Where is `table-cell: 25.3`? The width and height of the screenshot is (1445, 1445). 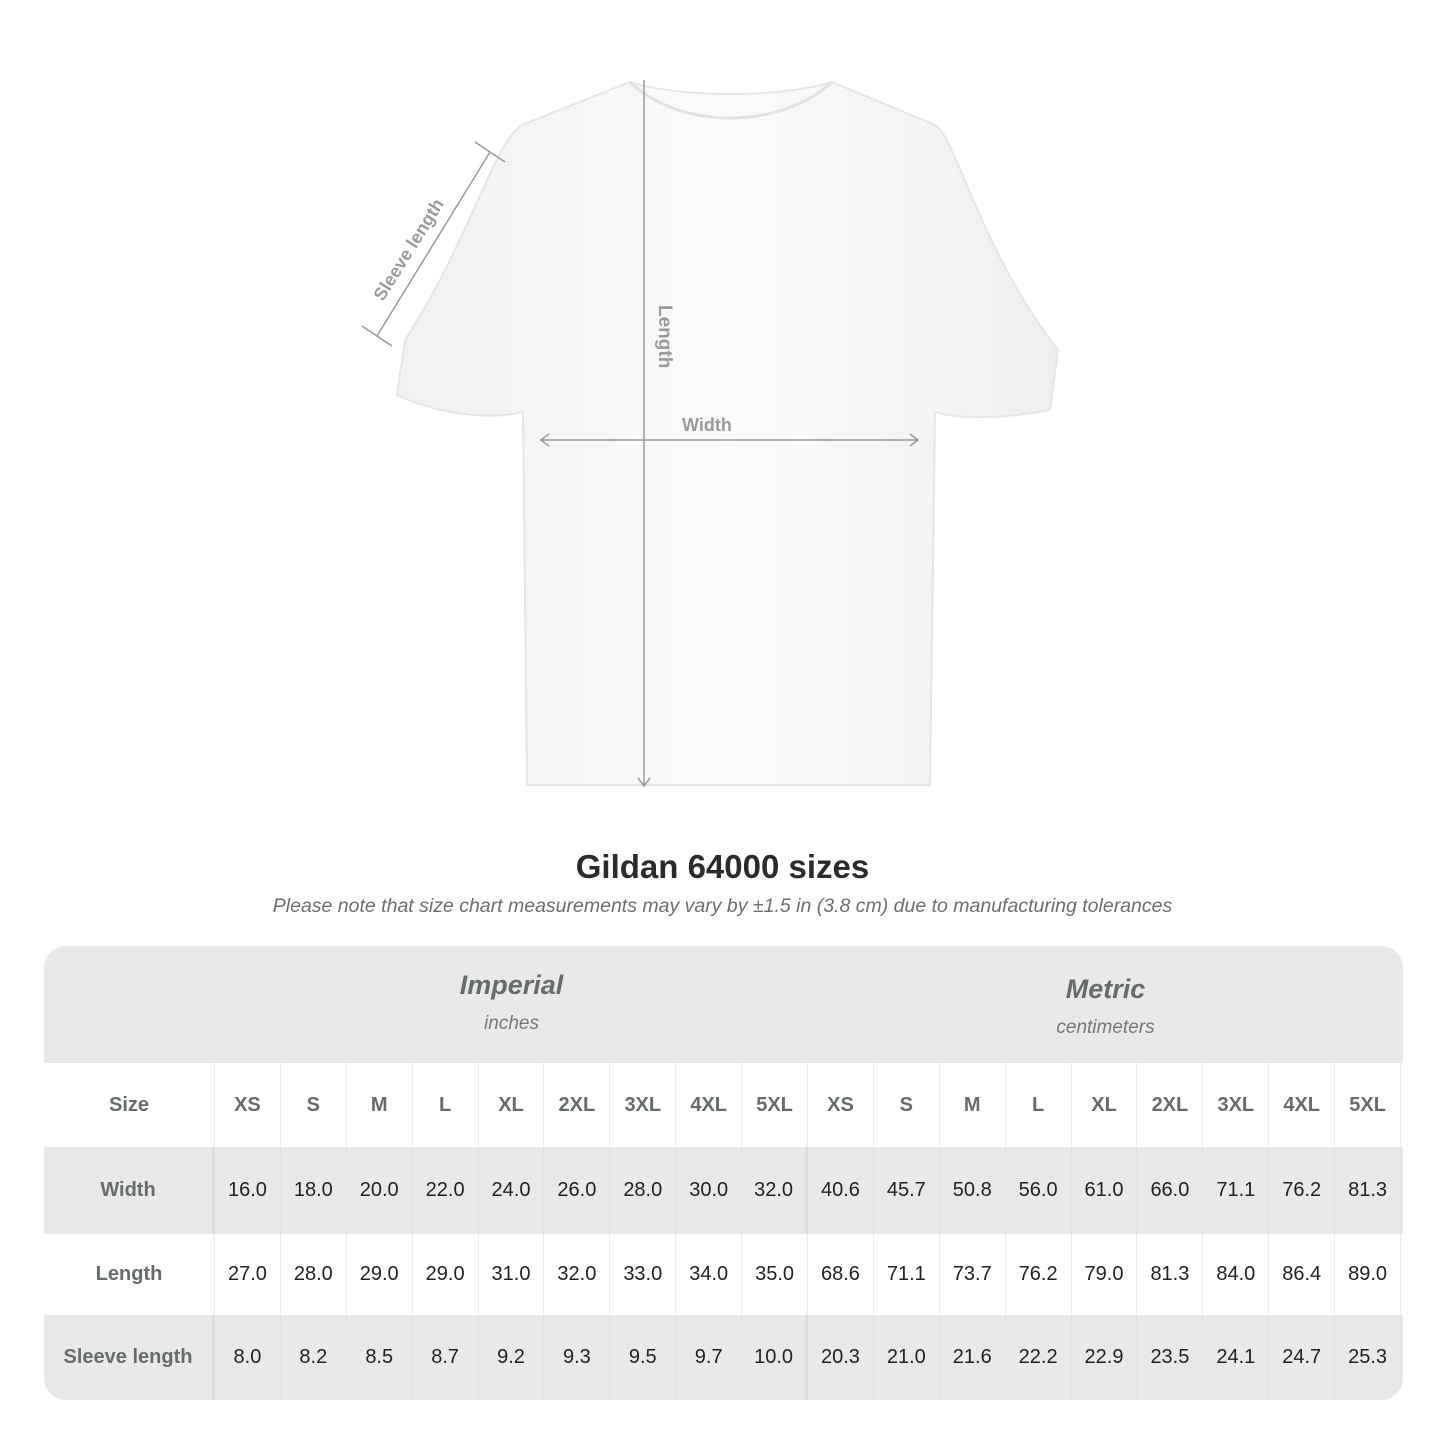 table-cell: 25.3 is located at coordinates (1368, 1357).